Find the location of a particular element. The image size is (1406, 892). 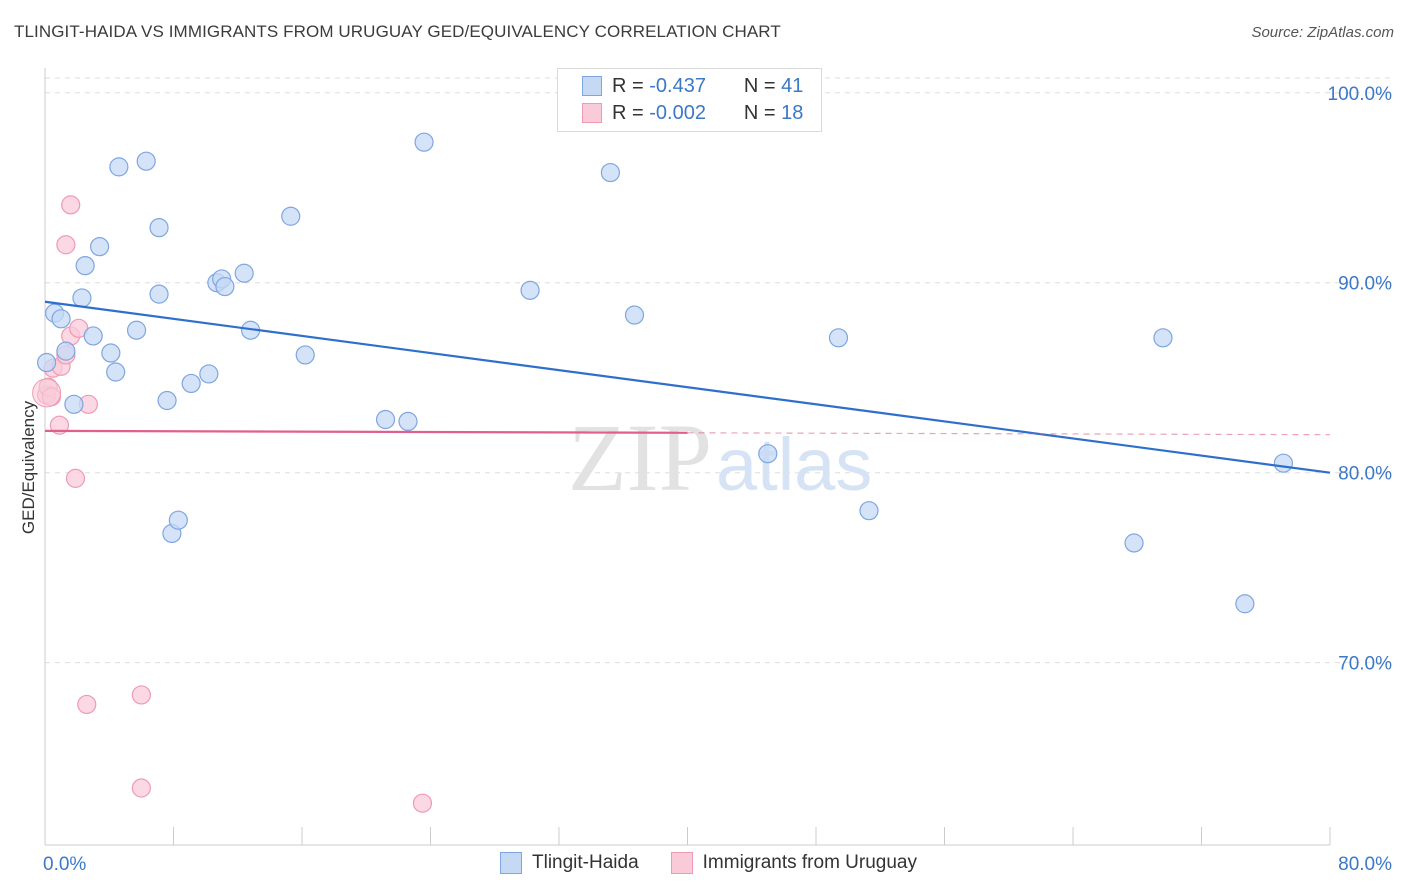

uruguay-trend-line is located at coordinates (366, 431).